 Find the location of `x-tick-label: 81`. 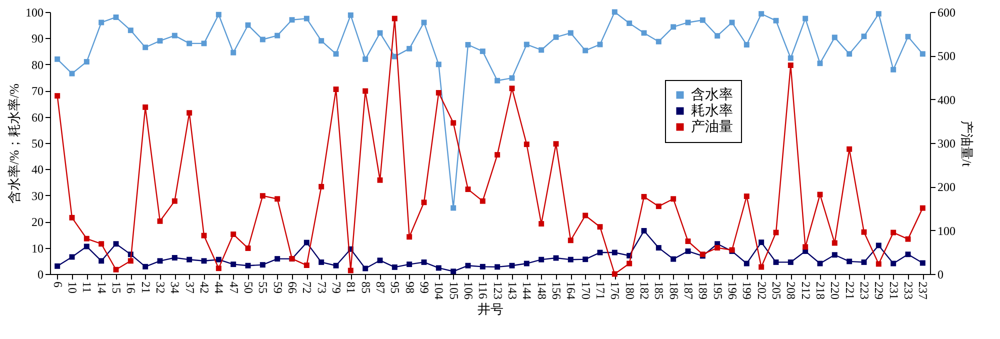

x-tick-label: 81 is located at coordinates (351, 288).